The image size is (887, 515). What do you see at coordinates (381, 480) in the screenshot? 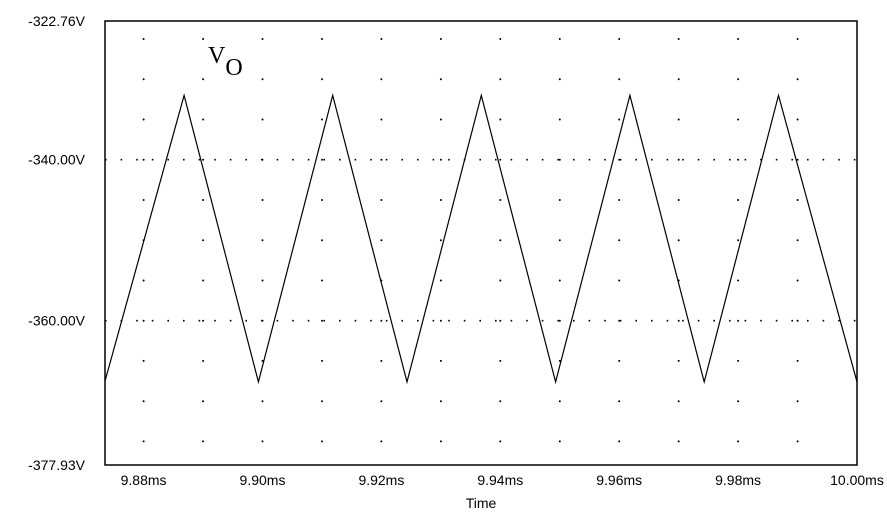
I see `x-tick-label: 9.92ms` at bounding box center [381, 480].